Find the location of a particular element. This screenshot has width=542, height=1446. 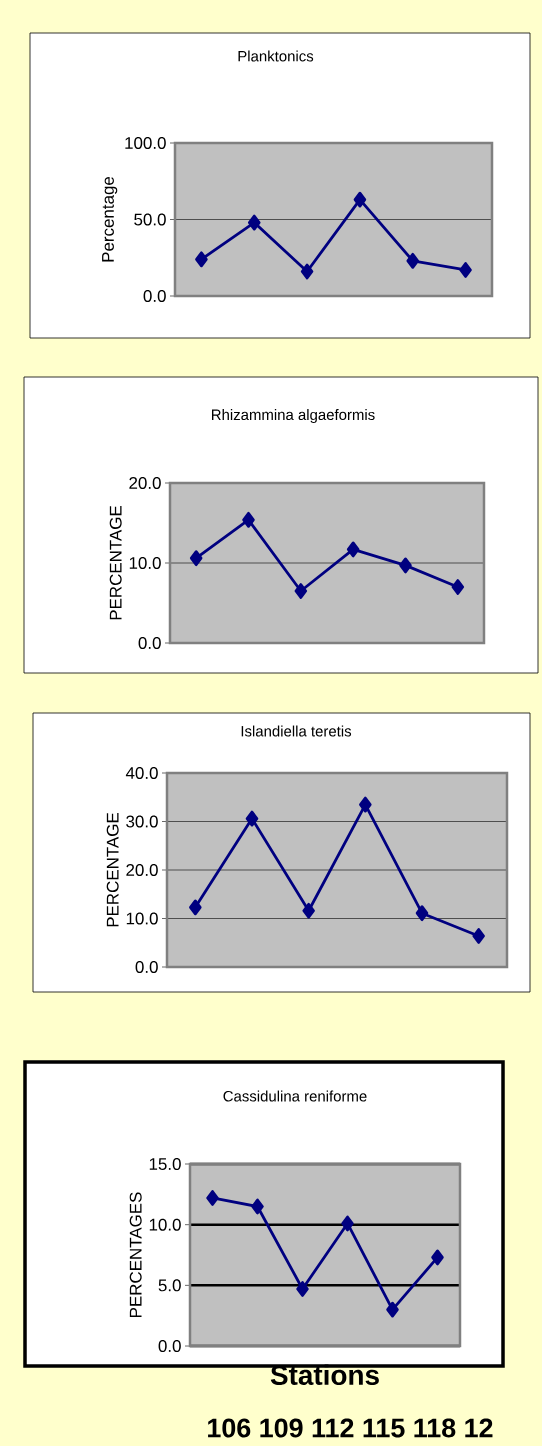

y-axis-title: Percentage is located at coordinates (110, 219).